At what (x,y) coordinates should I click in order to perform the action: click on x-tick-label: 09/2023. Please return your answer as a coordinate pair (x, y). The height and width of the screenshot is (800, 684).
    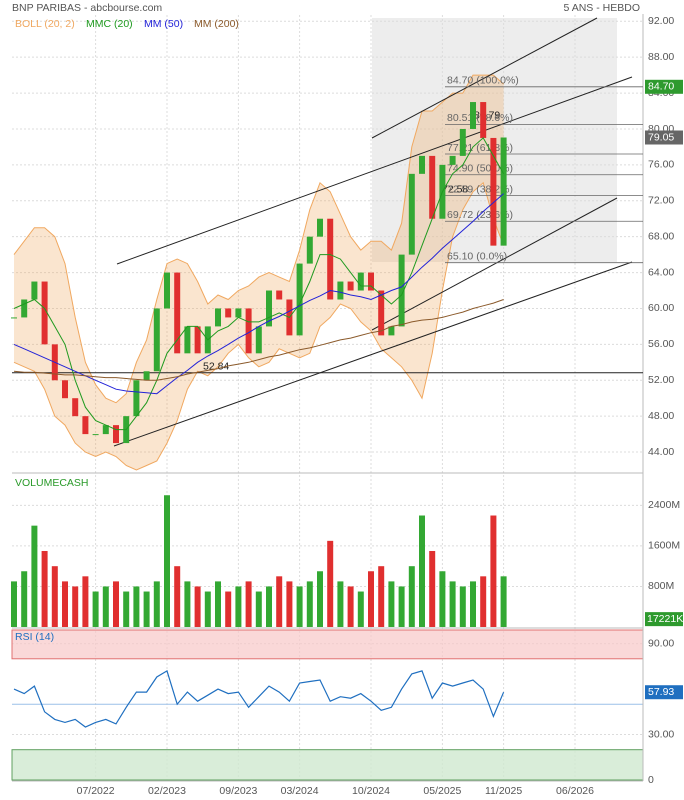
    Looking at the image, I should click on (238, 791).